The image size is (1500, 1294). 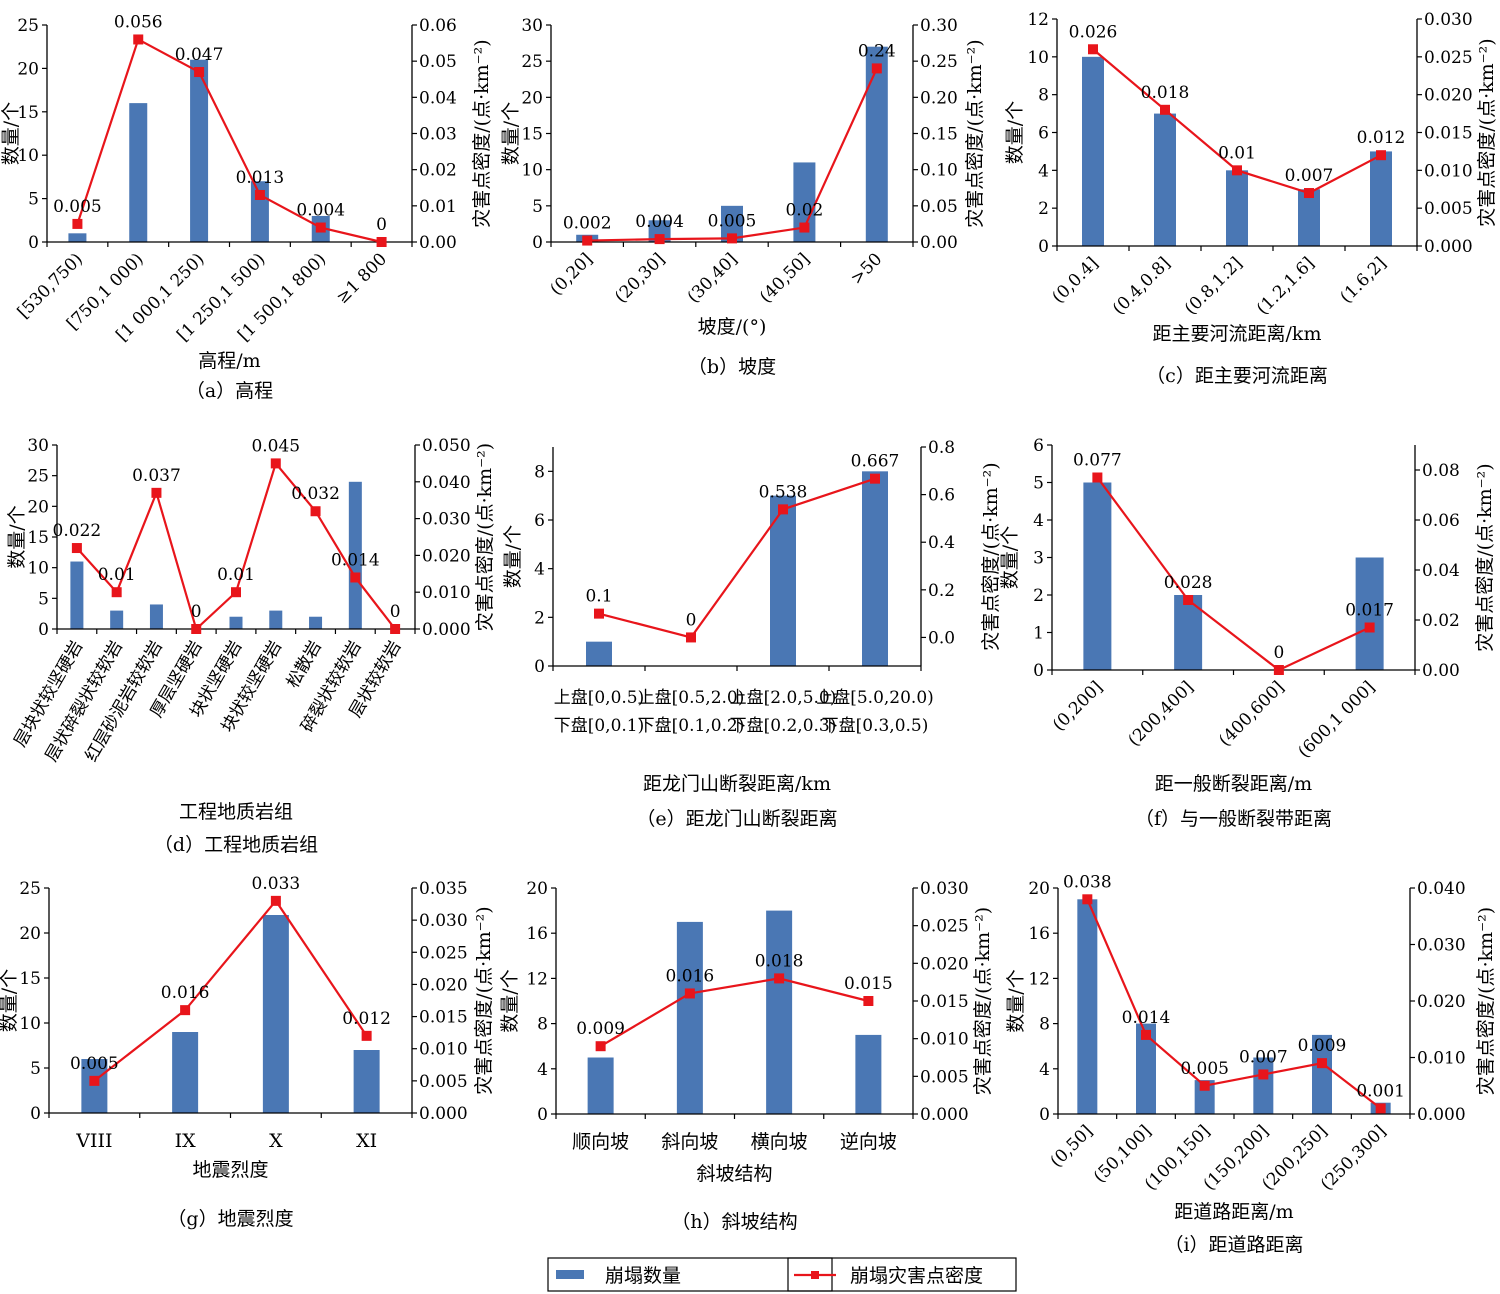 I want to click on density-line-g, so click(x=230, y=990).